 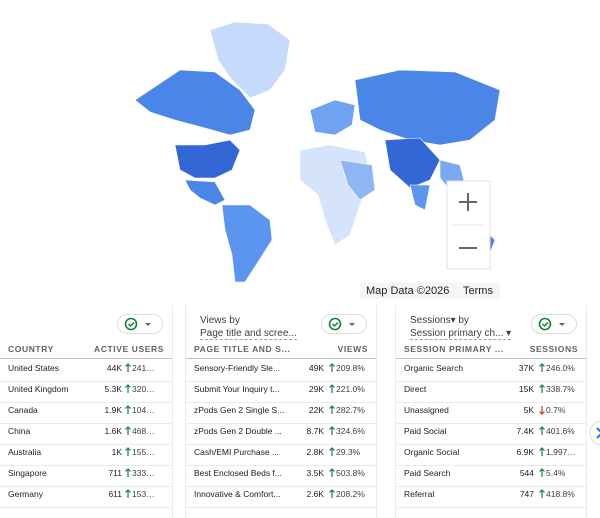 I want to click on row-change: 209.8%, so click(x=350, y=368).